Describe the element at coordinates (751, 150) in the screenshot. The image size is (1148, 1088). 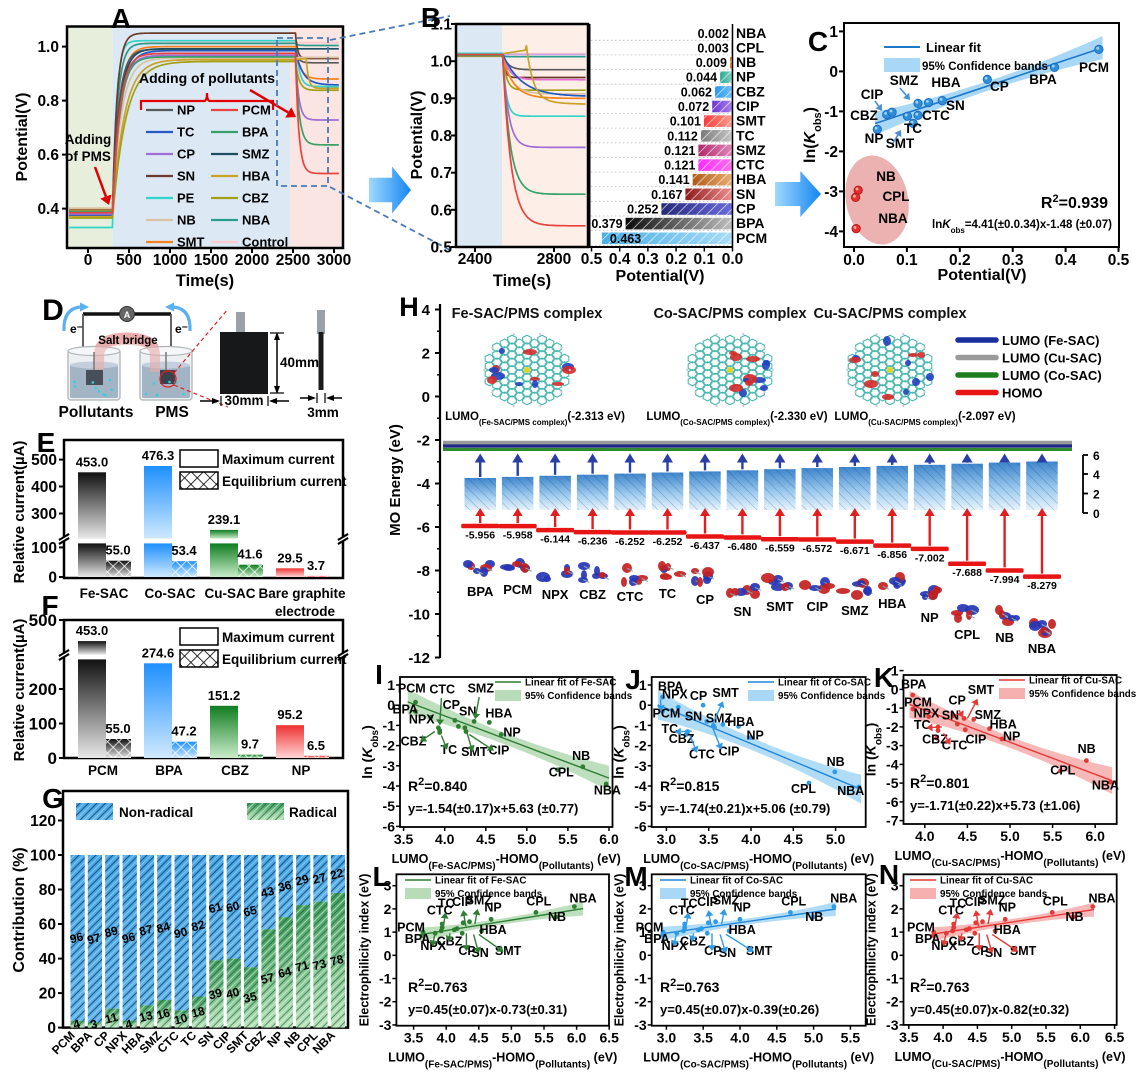
I see `svg-text: SMZ` at that location.